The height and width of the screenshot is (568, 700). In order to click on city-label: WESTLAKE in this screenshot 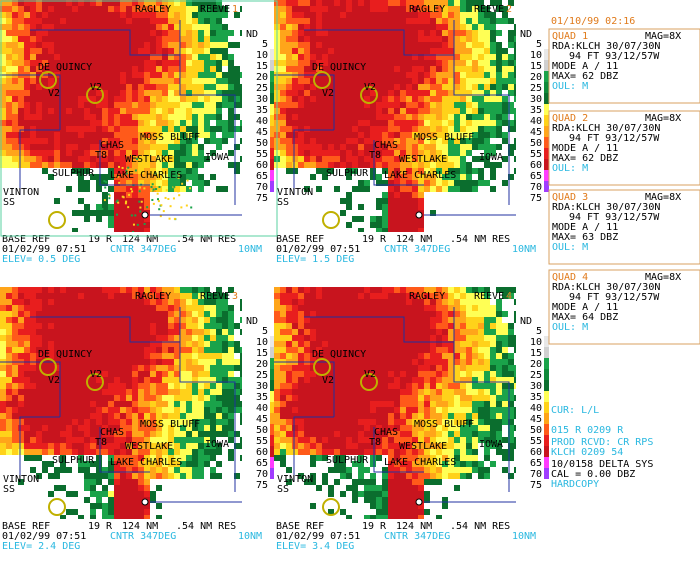, I will do `click(149, 446)`.